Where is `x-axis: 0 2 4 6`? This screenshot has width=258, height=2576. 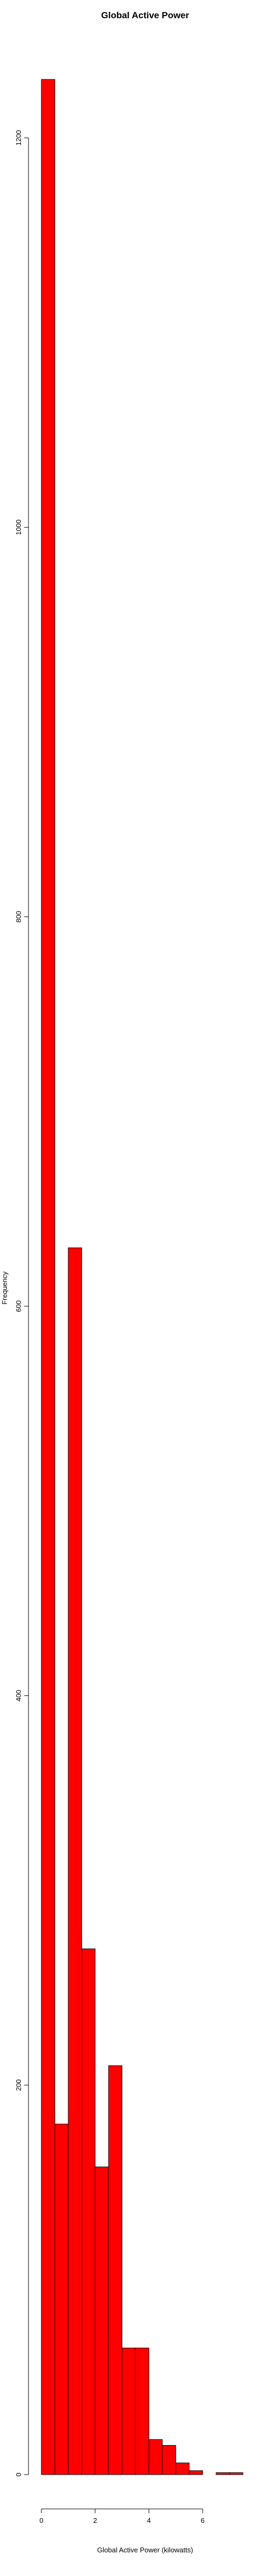
x-axis: 0 2 4 6 is located at coordinates (122, 2516).